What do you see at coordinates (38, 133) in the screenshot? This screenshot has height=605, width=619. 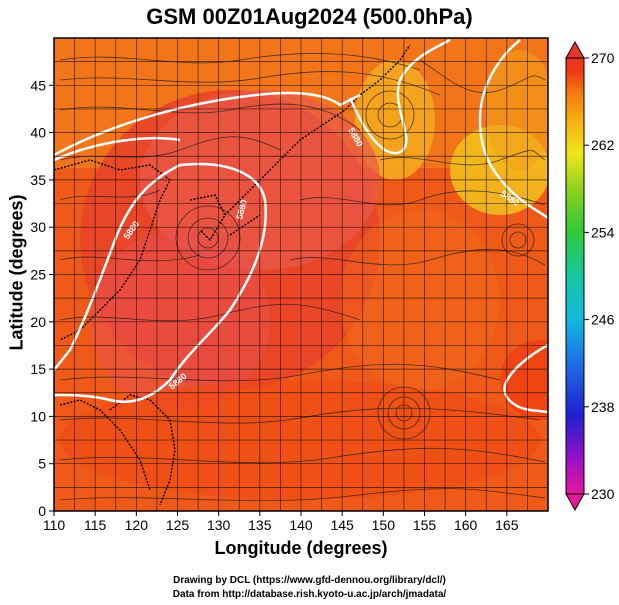 I see `y-tick-label: 40` at bounding box center [38, 133].